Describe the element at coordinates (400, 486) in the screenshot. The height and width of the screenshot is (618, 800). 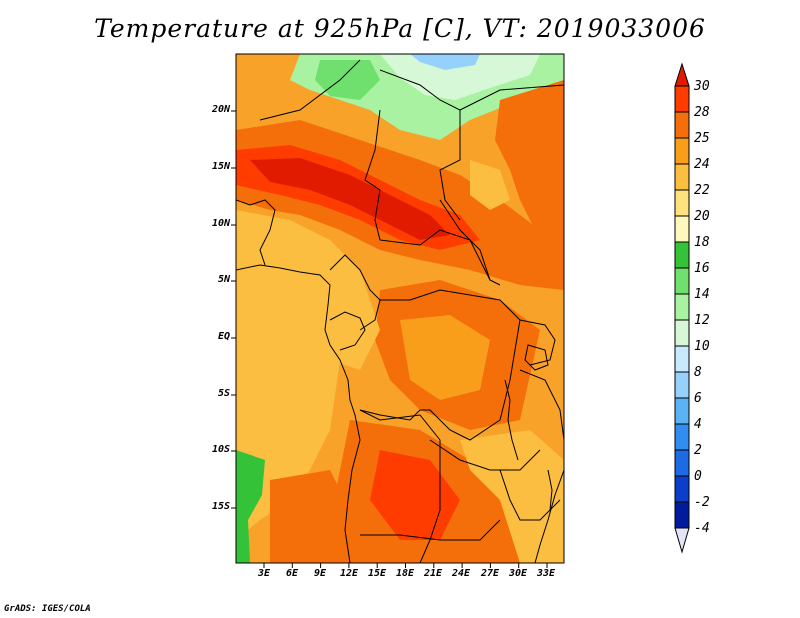
I see `border-angola` at that location.